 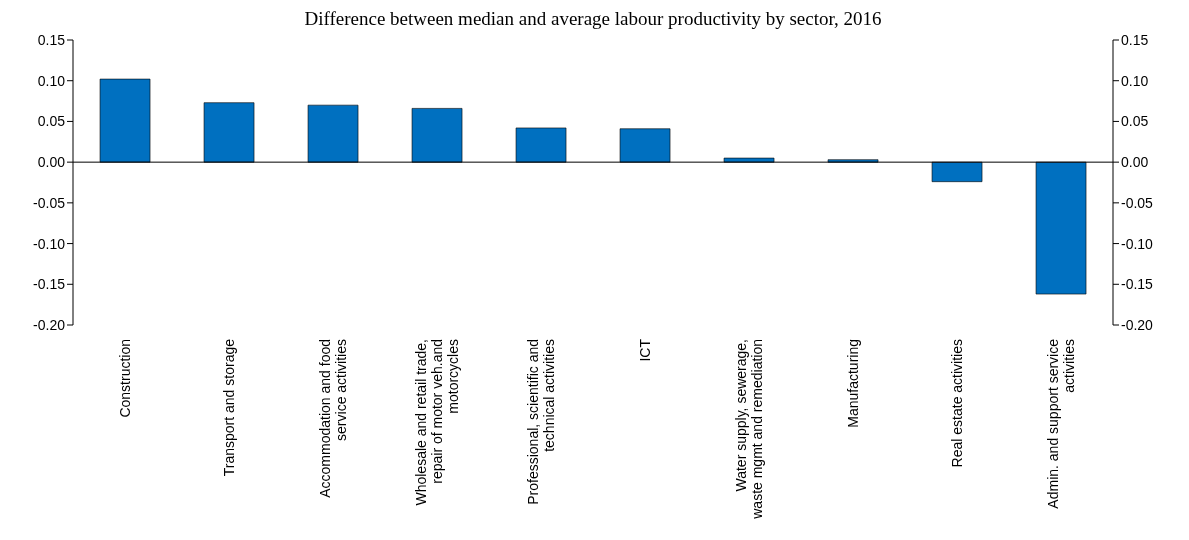 What do you see at coordinates (749, 429) in the screenshot?
I see `x-tick-label: Water supply, sewerage, waste mgmt and remediation` at bounding box center [749, 429].